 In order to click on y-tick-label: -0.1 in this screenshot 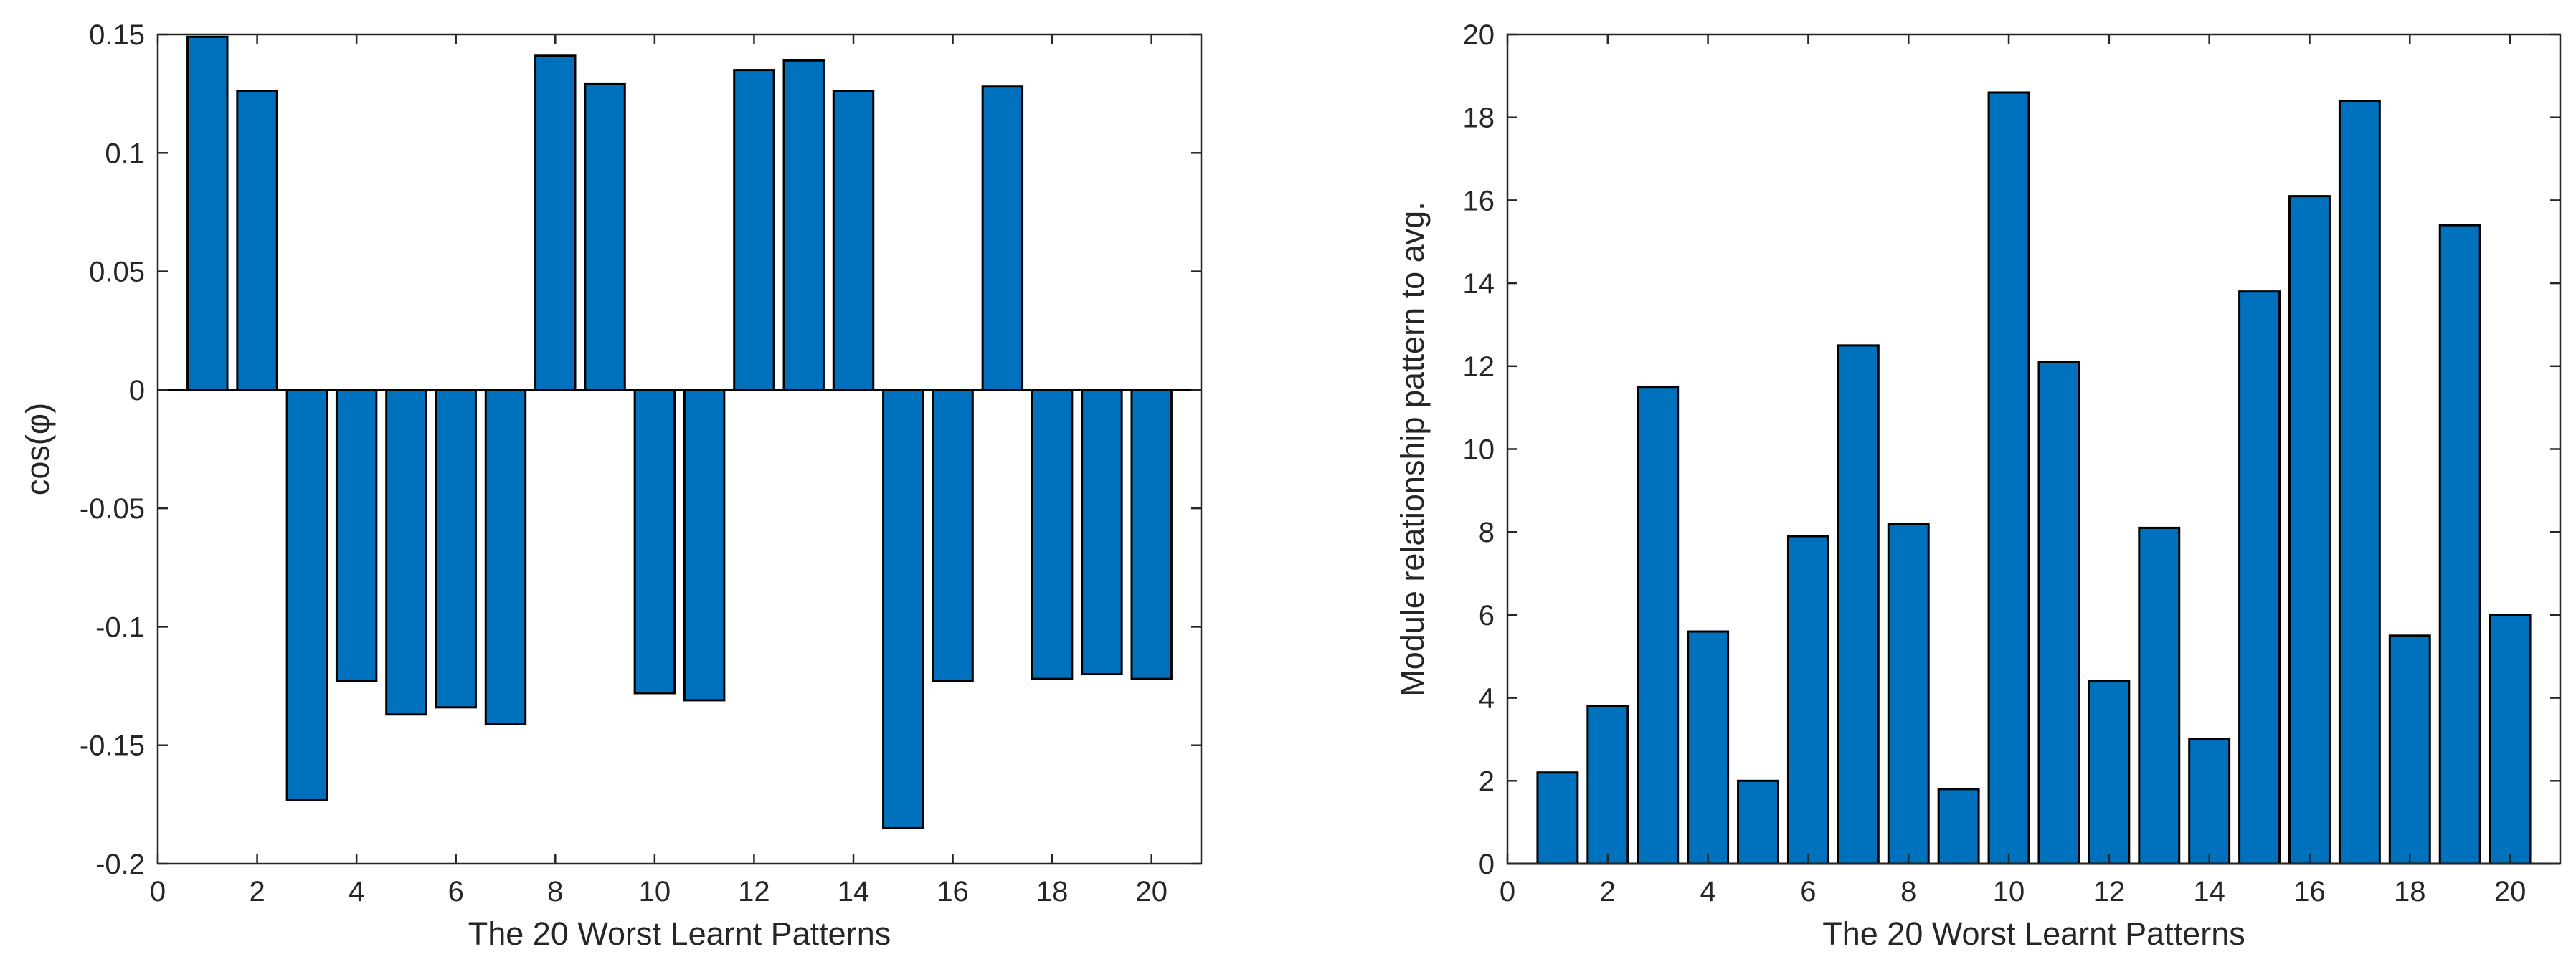, I will do `click(120, 627)`.